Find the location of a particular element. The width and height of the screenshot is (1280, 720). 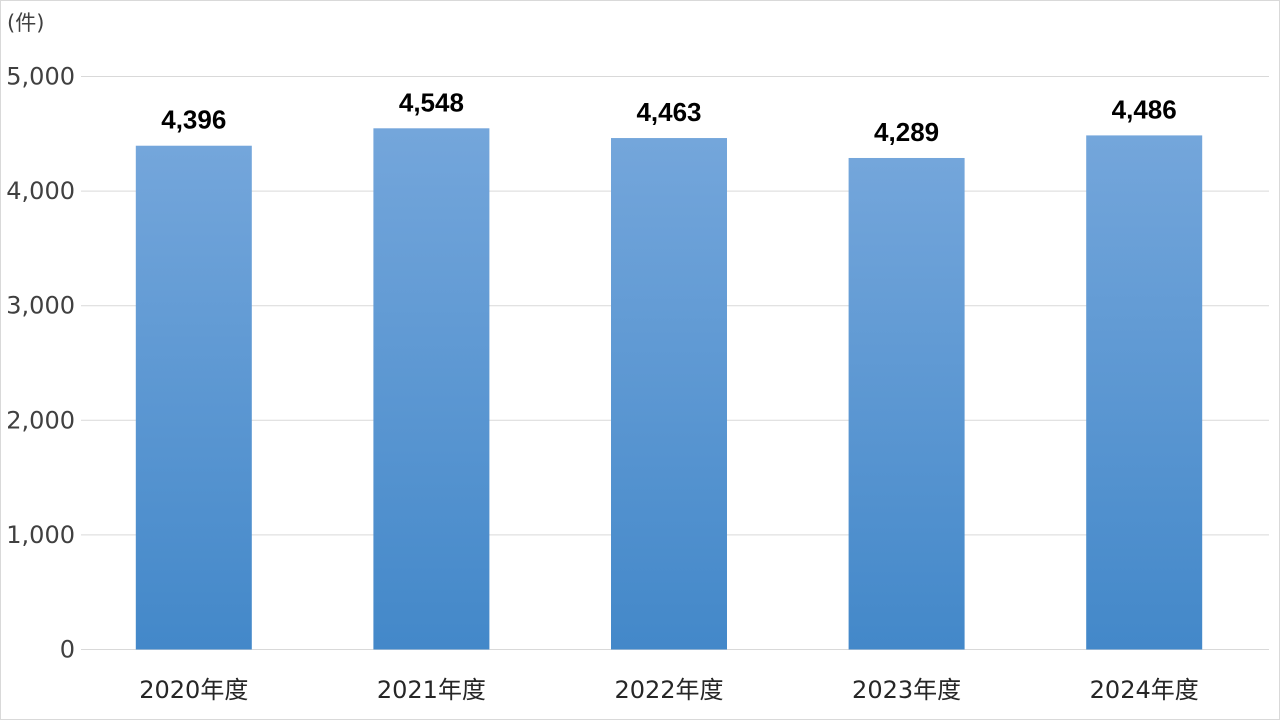

x-axis-labels: 2020年度 2021年度 2022年度 2023年度 2024年度 is located at coordinates (668, 690).